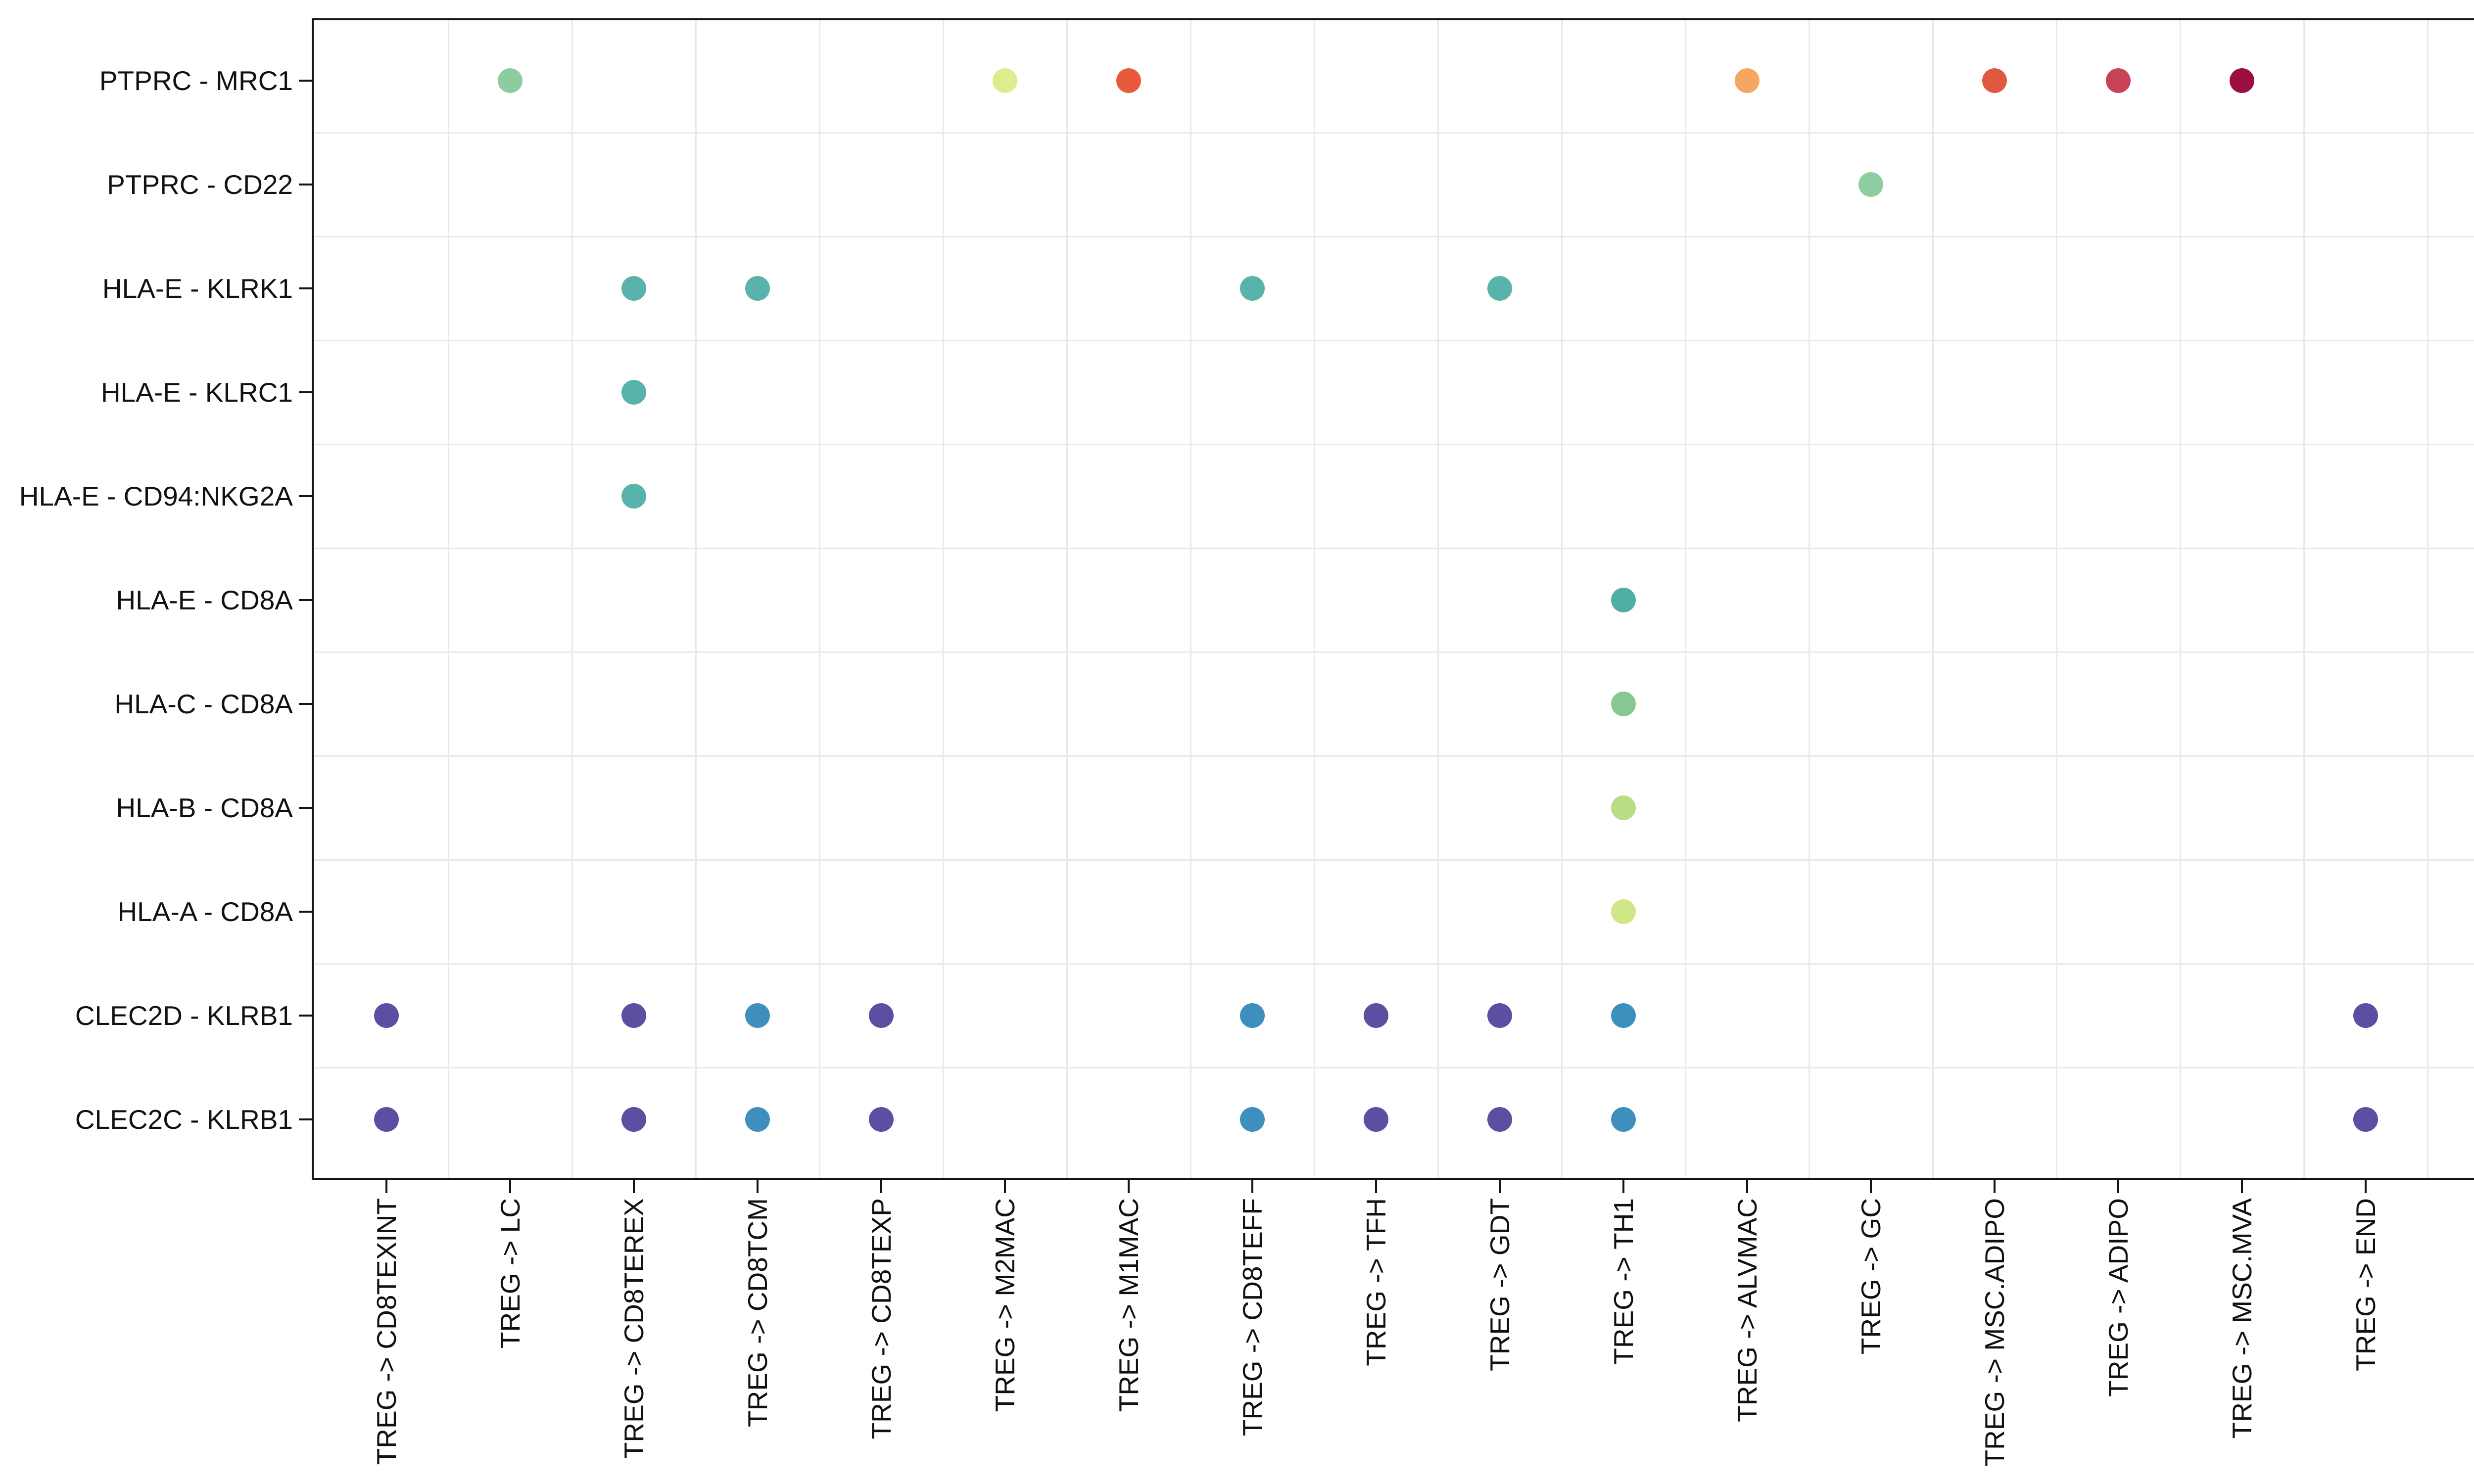 Image resolution: width=2474 pixels, height=1484 pixels. I want to click on y-axis-label: HLA-C - CD8A, so click(204, 704).